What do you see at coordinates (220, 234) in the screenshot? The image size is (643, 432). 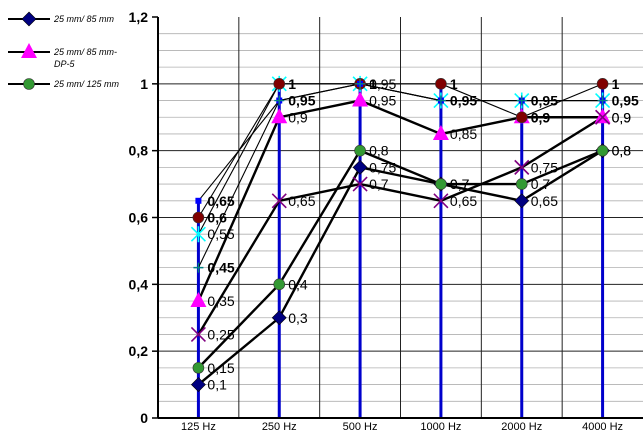 I see `data-label: 0,55` at bounding box center [220, 234].